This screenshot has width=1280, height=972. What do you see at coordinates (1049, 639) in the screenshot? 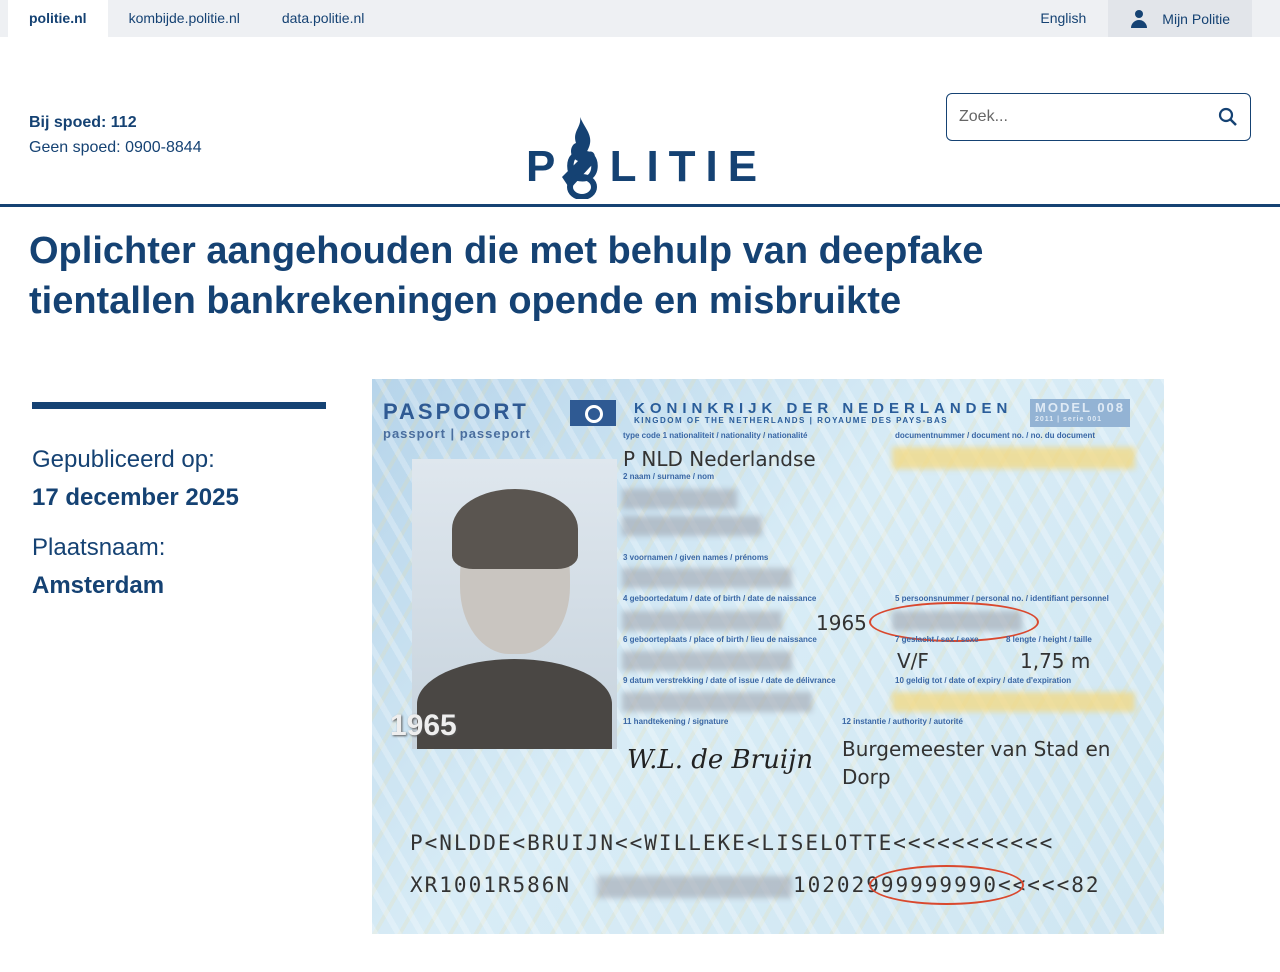
I see `label-height: 8 lengte / height / taille` at bounding box center [1049, 639].